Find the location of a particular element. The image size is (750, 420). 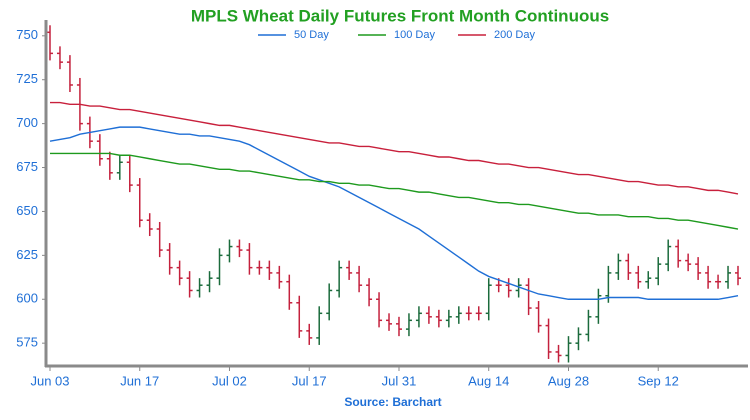

y-tick-label: 625 is located at coordinates (27, 254).